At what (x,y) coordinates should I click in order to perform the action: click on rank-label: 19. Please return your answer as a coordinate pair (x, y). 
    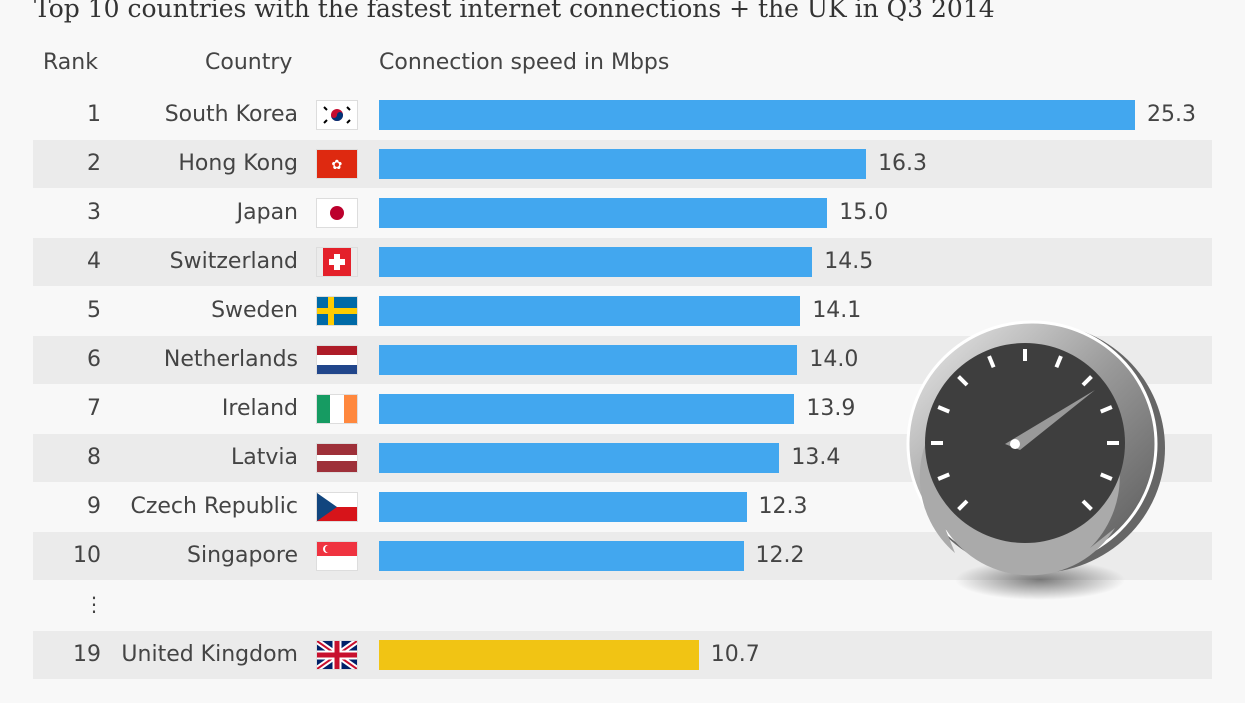
    Looking at the image, I should click on (87, 654).